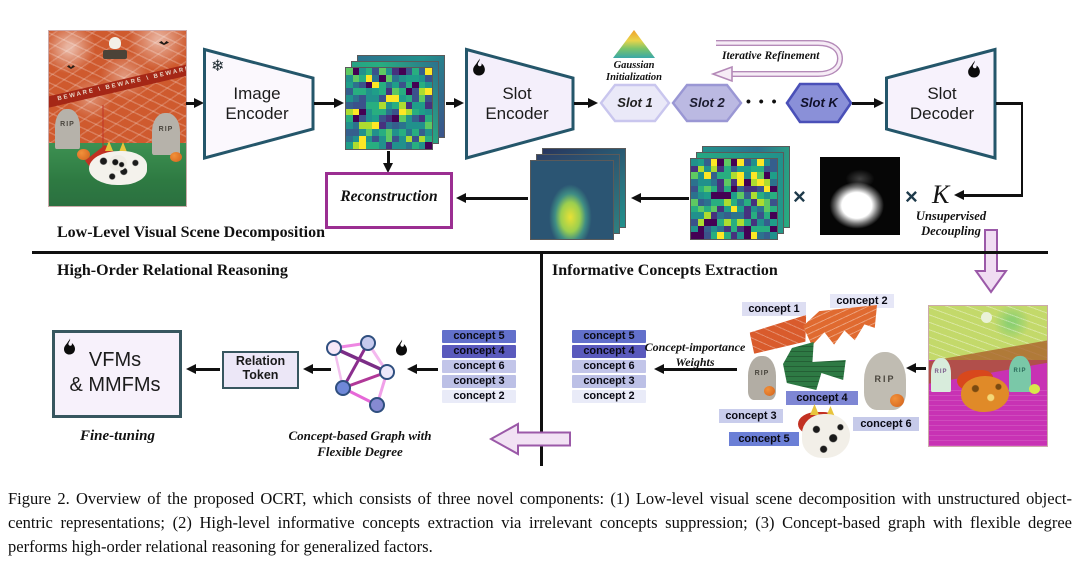 The image size is (1080, 566). What do you see at coordinates (582, 103) in the screenshot?
I see `arrow-slotencoder-slot1` at bounding box center [582, 103].